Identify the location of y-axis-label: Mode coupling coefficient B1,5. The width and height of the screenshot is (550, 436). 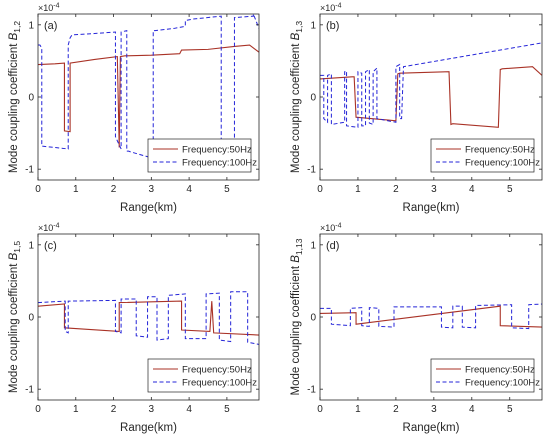
(15, 317).